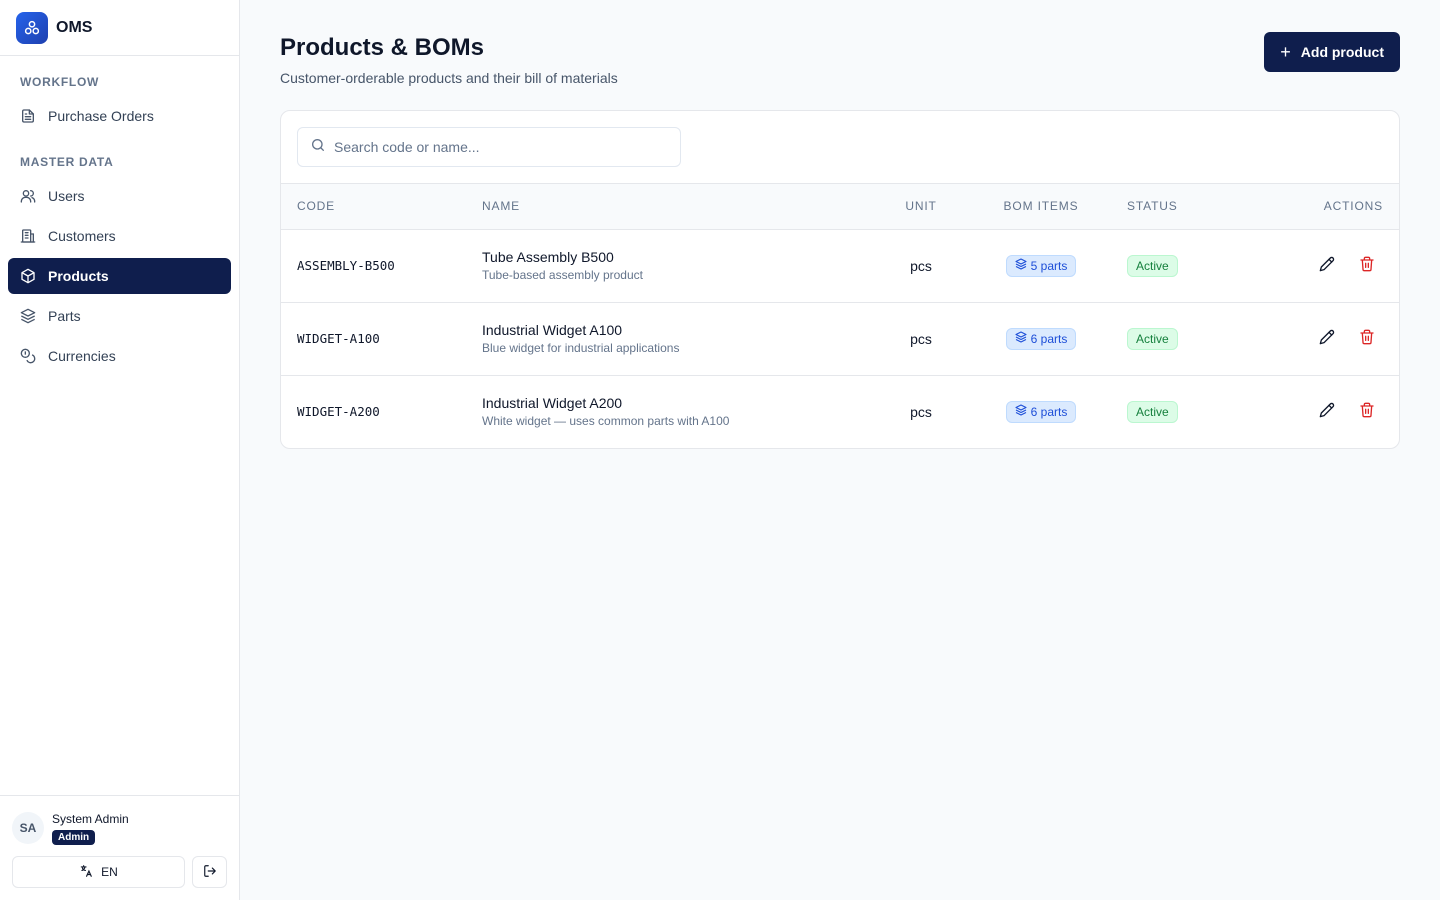 Image resolution: width=1440 pixels, height=900 pixels. Describe the element at coordinates (119, 847) in the screenshot. I see `user-block: SA System Admin Admin EN` at that location.